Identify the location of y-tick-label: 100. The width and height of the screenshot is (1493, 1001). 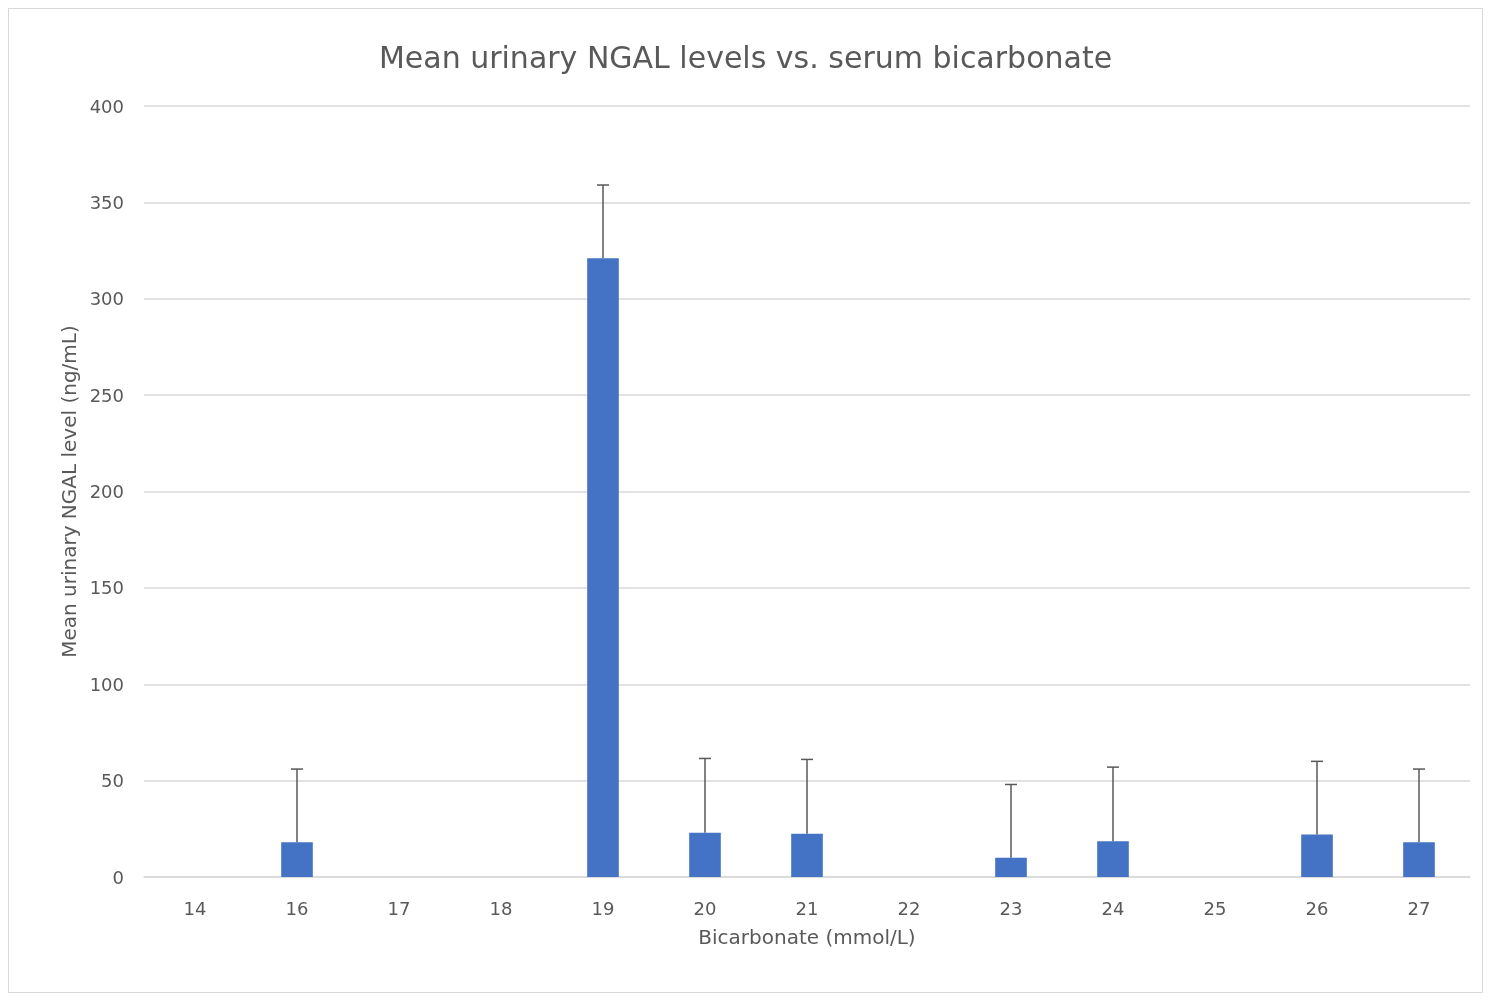
(106, 684).